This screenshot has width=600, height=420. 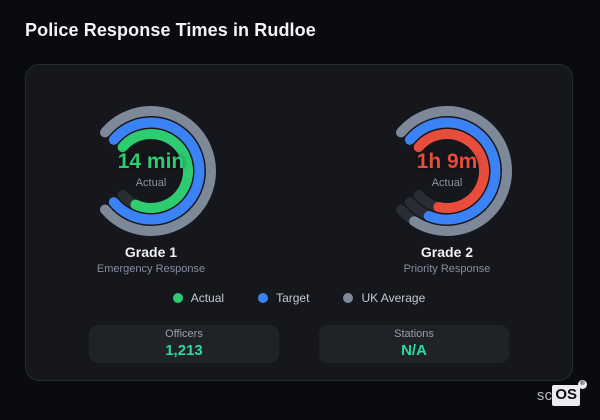 I want to click on gauge-grade-2: 1h 9m Actual Grade 2 Priority Response, so click(x=447, y=188).